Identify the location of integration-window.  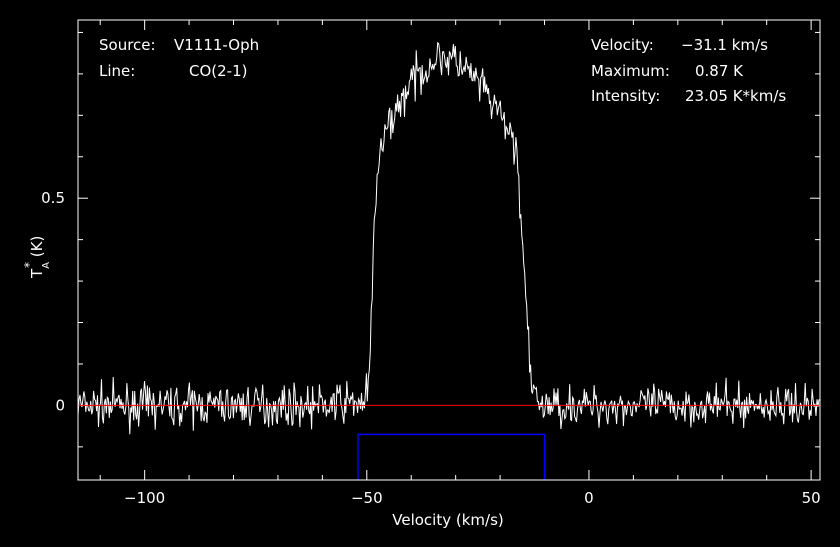
(451, 456).